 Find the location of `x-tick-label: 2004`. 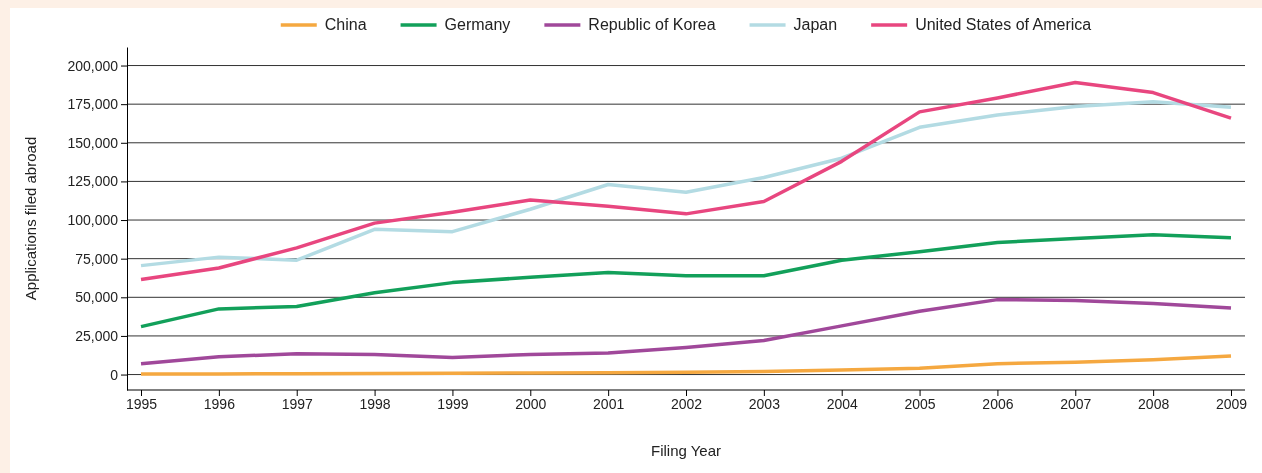

x-tick-label: 2004 is located at coordinates (842, 403).